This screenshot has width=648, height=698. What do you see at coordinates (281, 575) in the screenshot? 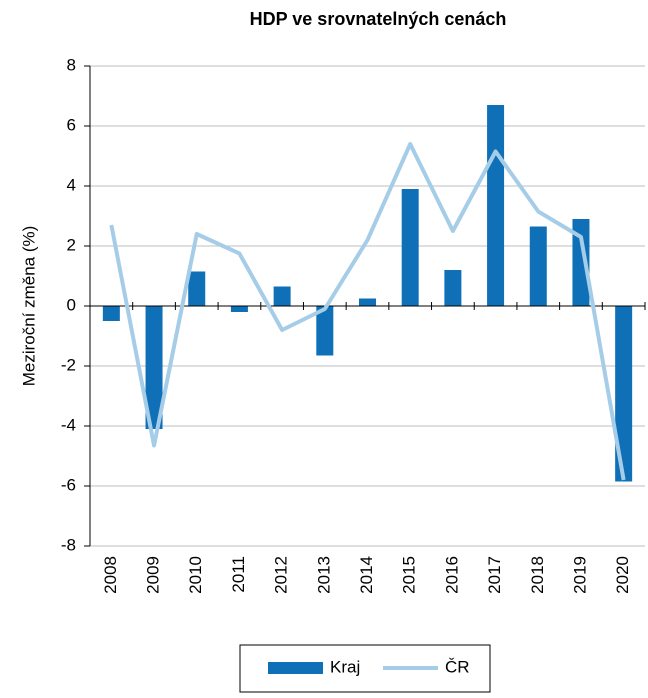
I see `x-tick-label: 2012` at bounding box center [281, 575].